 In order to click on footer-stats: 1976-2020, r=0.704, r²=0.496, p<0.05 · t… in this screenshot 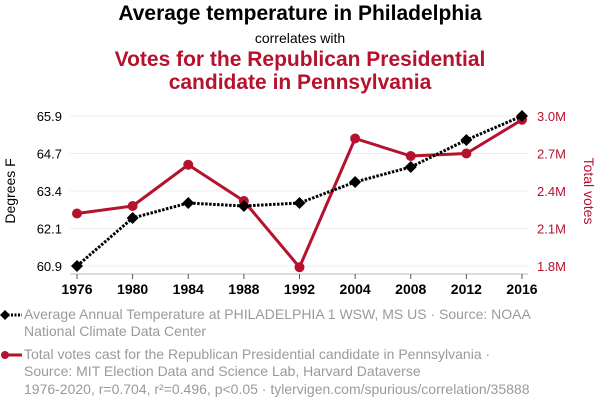, I will do `click(277, 389)`.